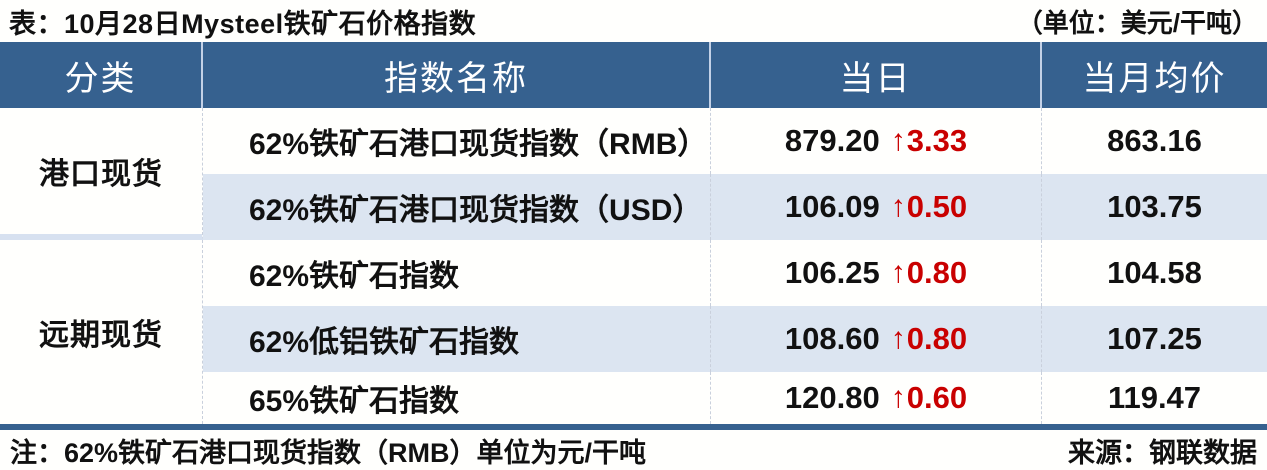 This screenshot has width=1267, height=470. I want to click on monthly-avg-cell: 119.47, so click(1154, 398).